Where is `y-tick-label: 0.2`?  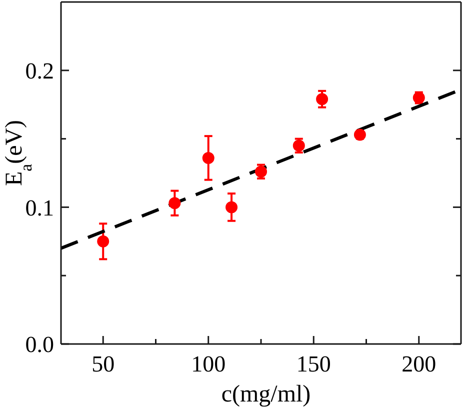
y-tick-label: 0.2 is located at coordinates (39, 71).